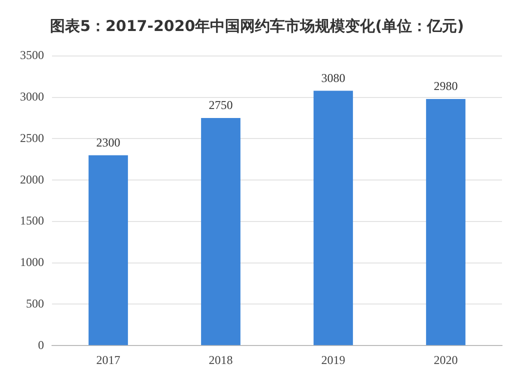 This screenshot has height=388, width=522. Describe the element at coordinates (220, 105) in the screenshot. I see `data-label: 2750` at that location.